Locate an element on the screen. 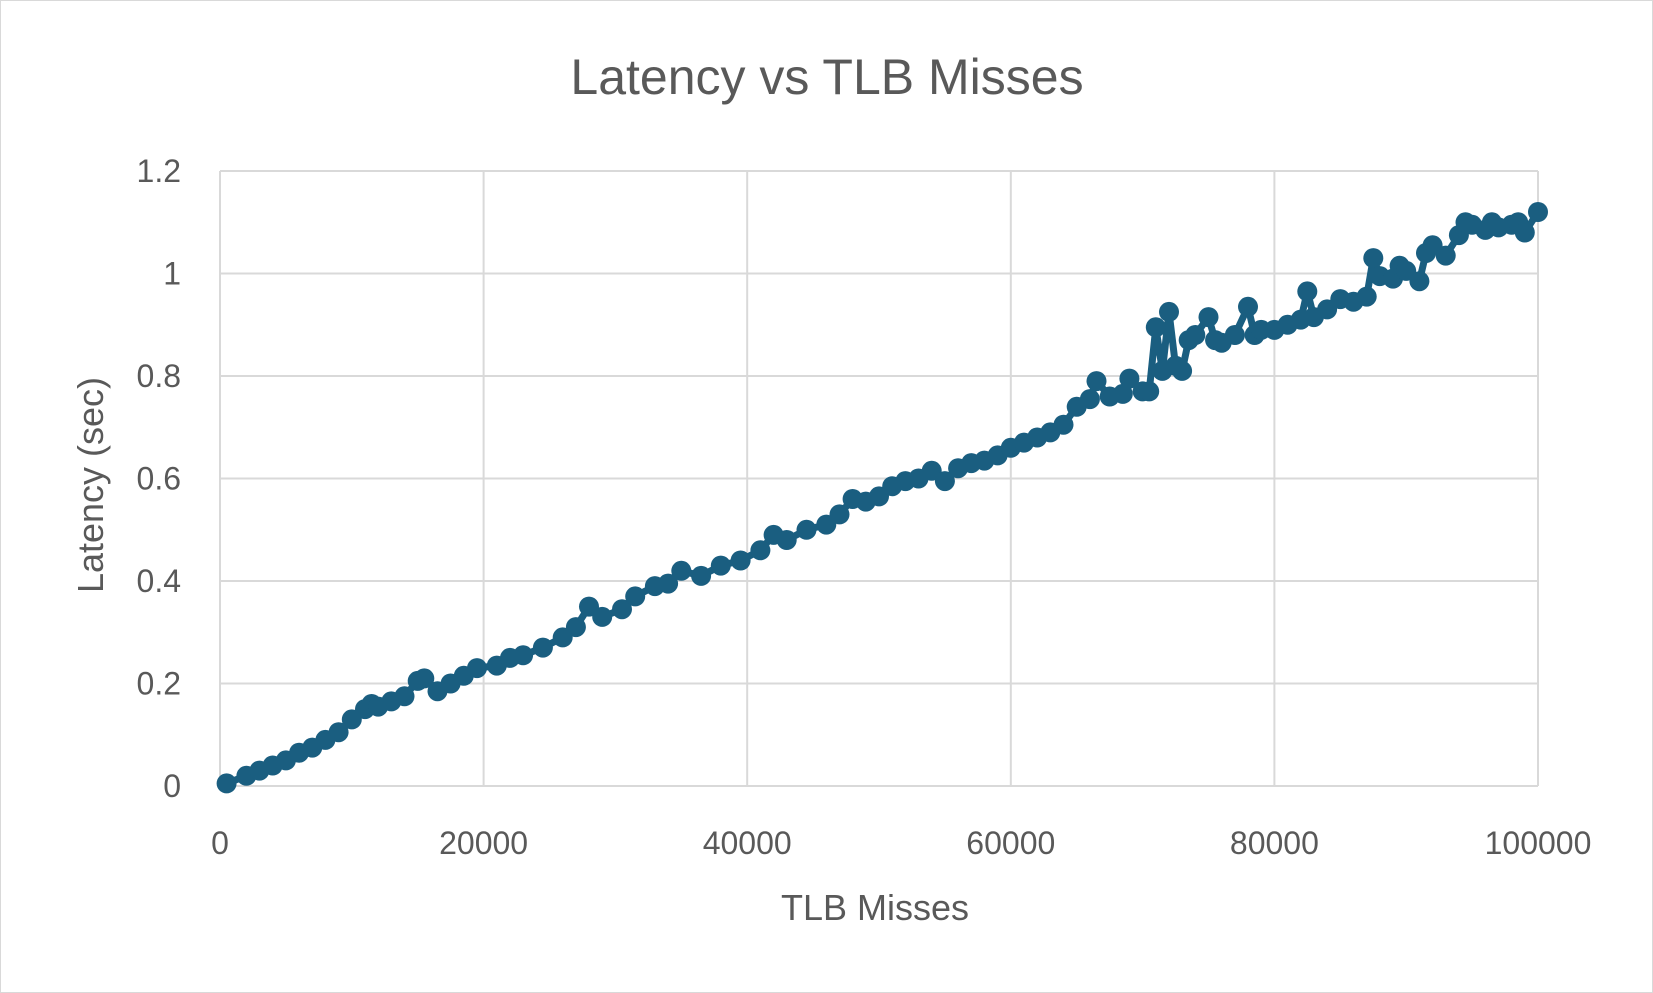 Image resolution: width=1653 pixels, height=993 pixels. x-tick-label: 100000 is located at coordinates (1538, 843).